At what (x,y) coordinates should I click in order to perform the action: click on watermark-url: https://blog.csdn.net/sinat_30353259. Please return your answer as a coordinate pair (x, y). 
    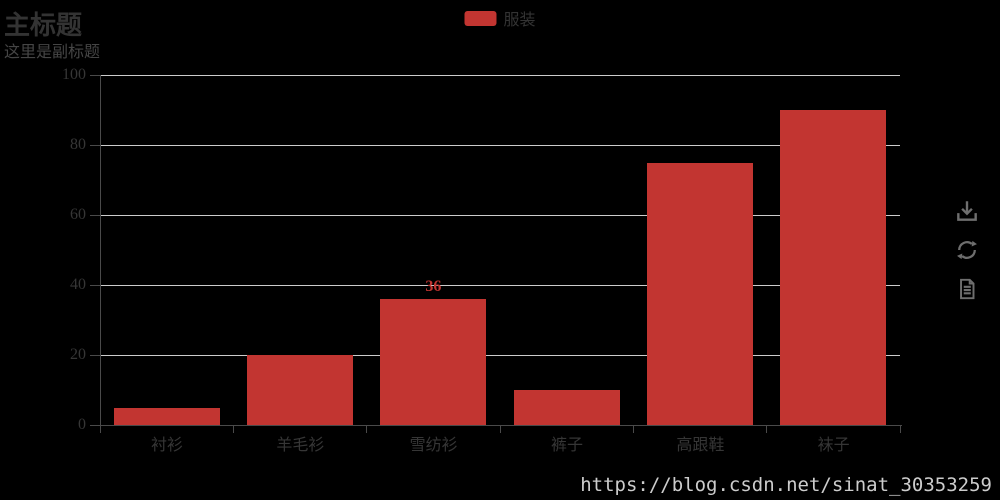
    Looking at the image, I should click on (786, 485).